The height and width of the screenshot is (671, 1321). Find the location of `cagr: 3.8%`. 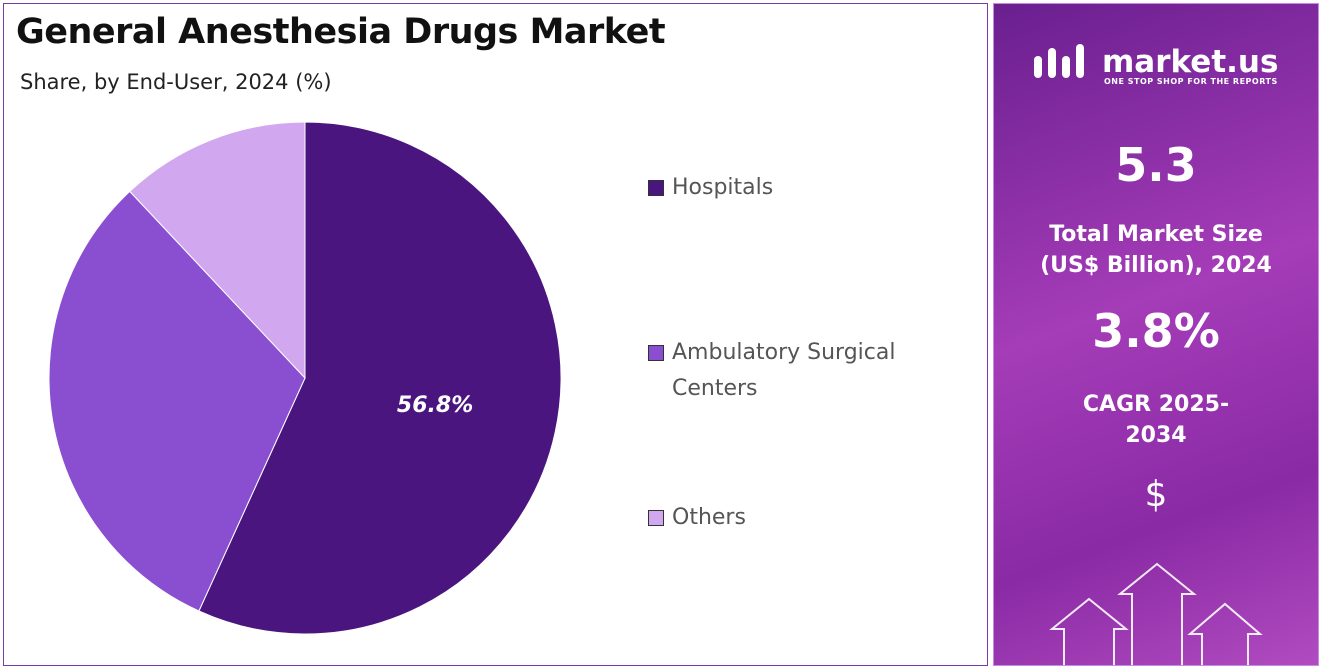

cagr: 3.8% is located at coordinates (1156, 331).